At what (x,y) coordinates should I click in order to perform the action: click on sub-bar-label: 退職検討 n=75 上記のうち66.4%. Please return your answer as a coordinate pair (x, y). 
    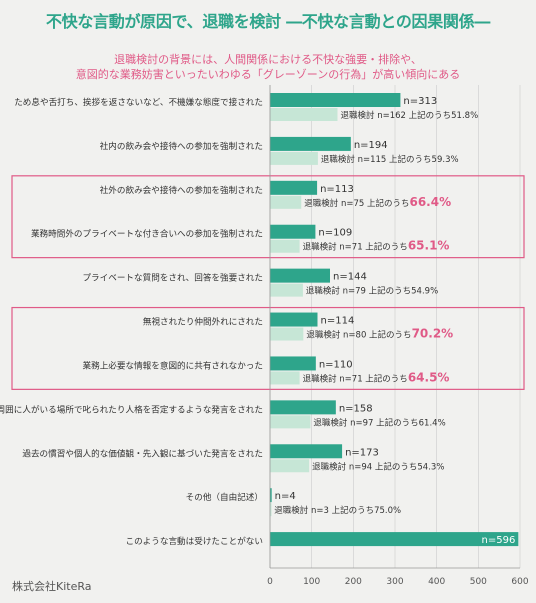
    Looking at the image, I should click on (377, 202).